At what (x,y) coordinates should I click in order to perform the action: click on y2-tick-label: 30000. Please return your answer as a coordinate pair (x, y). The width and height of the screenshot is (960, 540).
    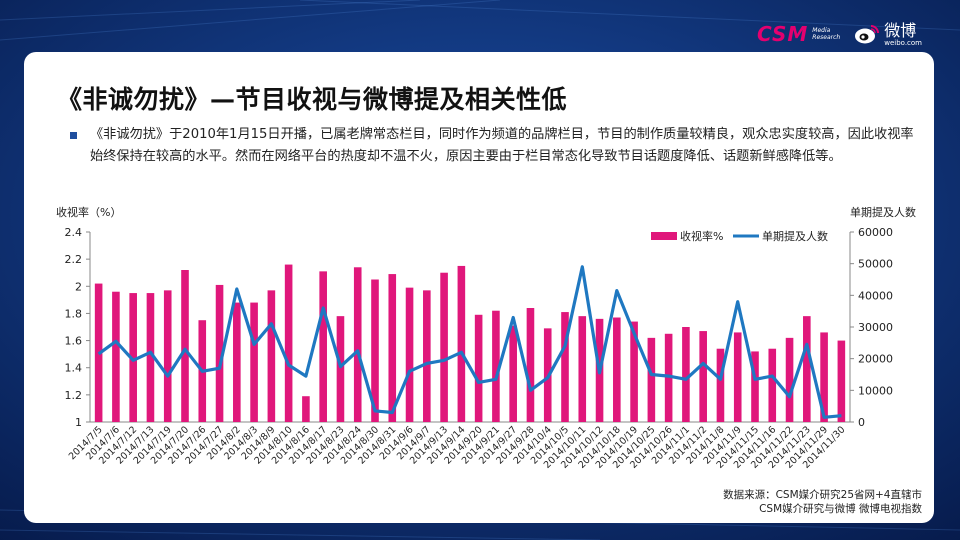
    Looking at the image, I should click on (875, 327).